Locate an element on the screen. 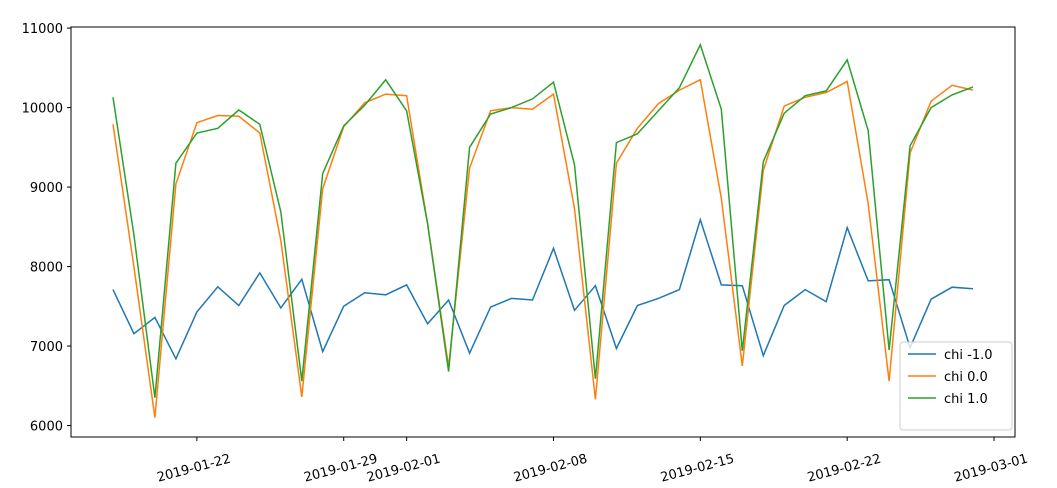 The height and width of the screenshot is (488, 1057). y-tick-label: 9000 is located at coordinates (46, 188).